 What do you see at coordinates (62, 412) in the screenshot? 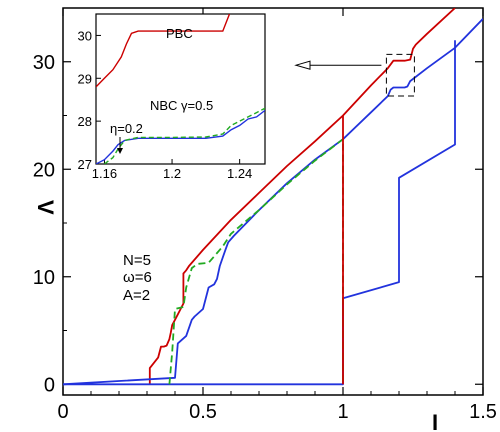
I see `x-tick-label: 0` at bounding box center [62, 412].